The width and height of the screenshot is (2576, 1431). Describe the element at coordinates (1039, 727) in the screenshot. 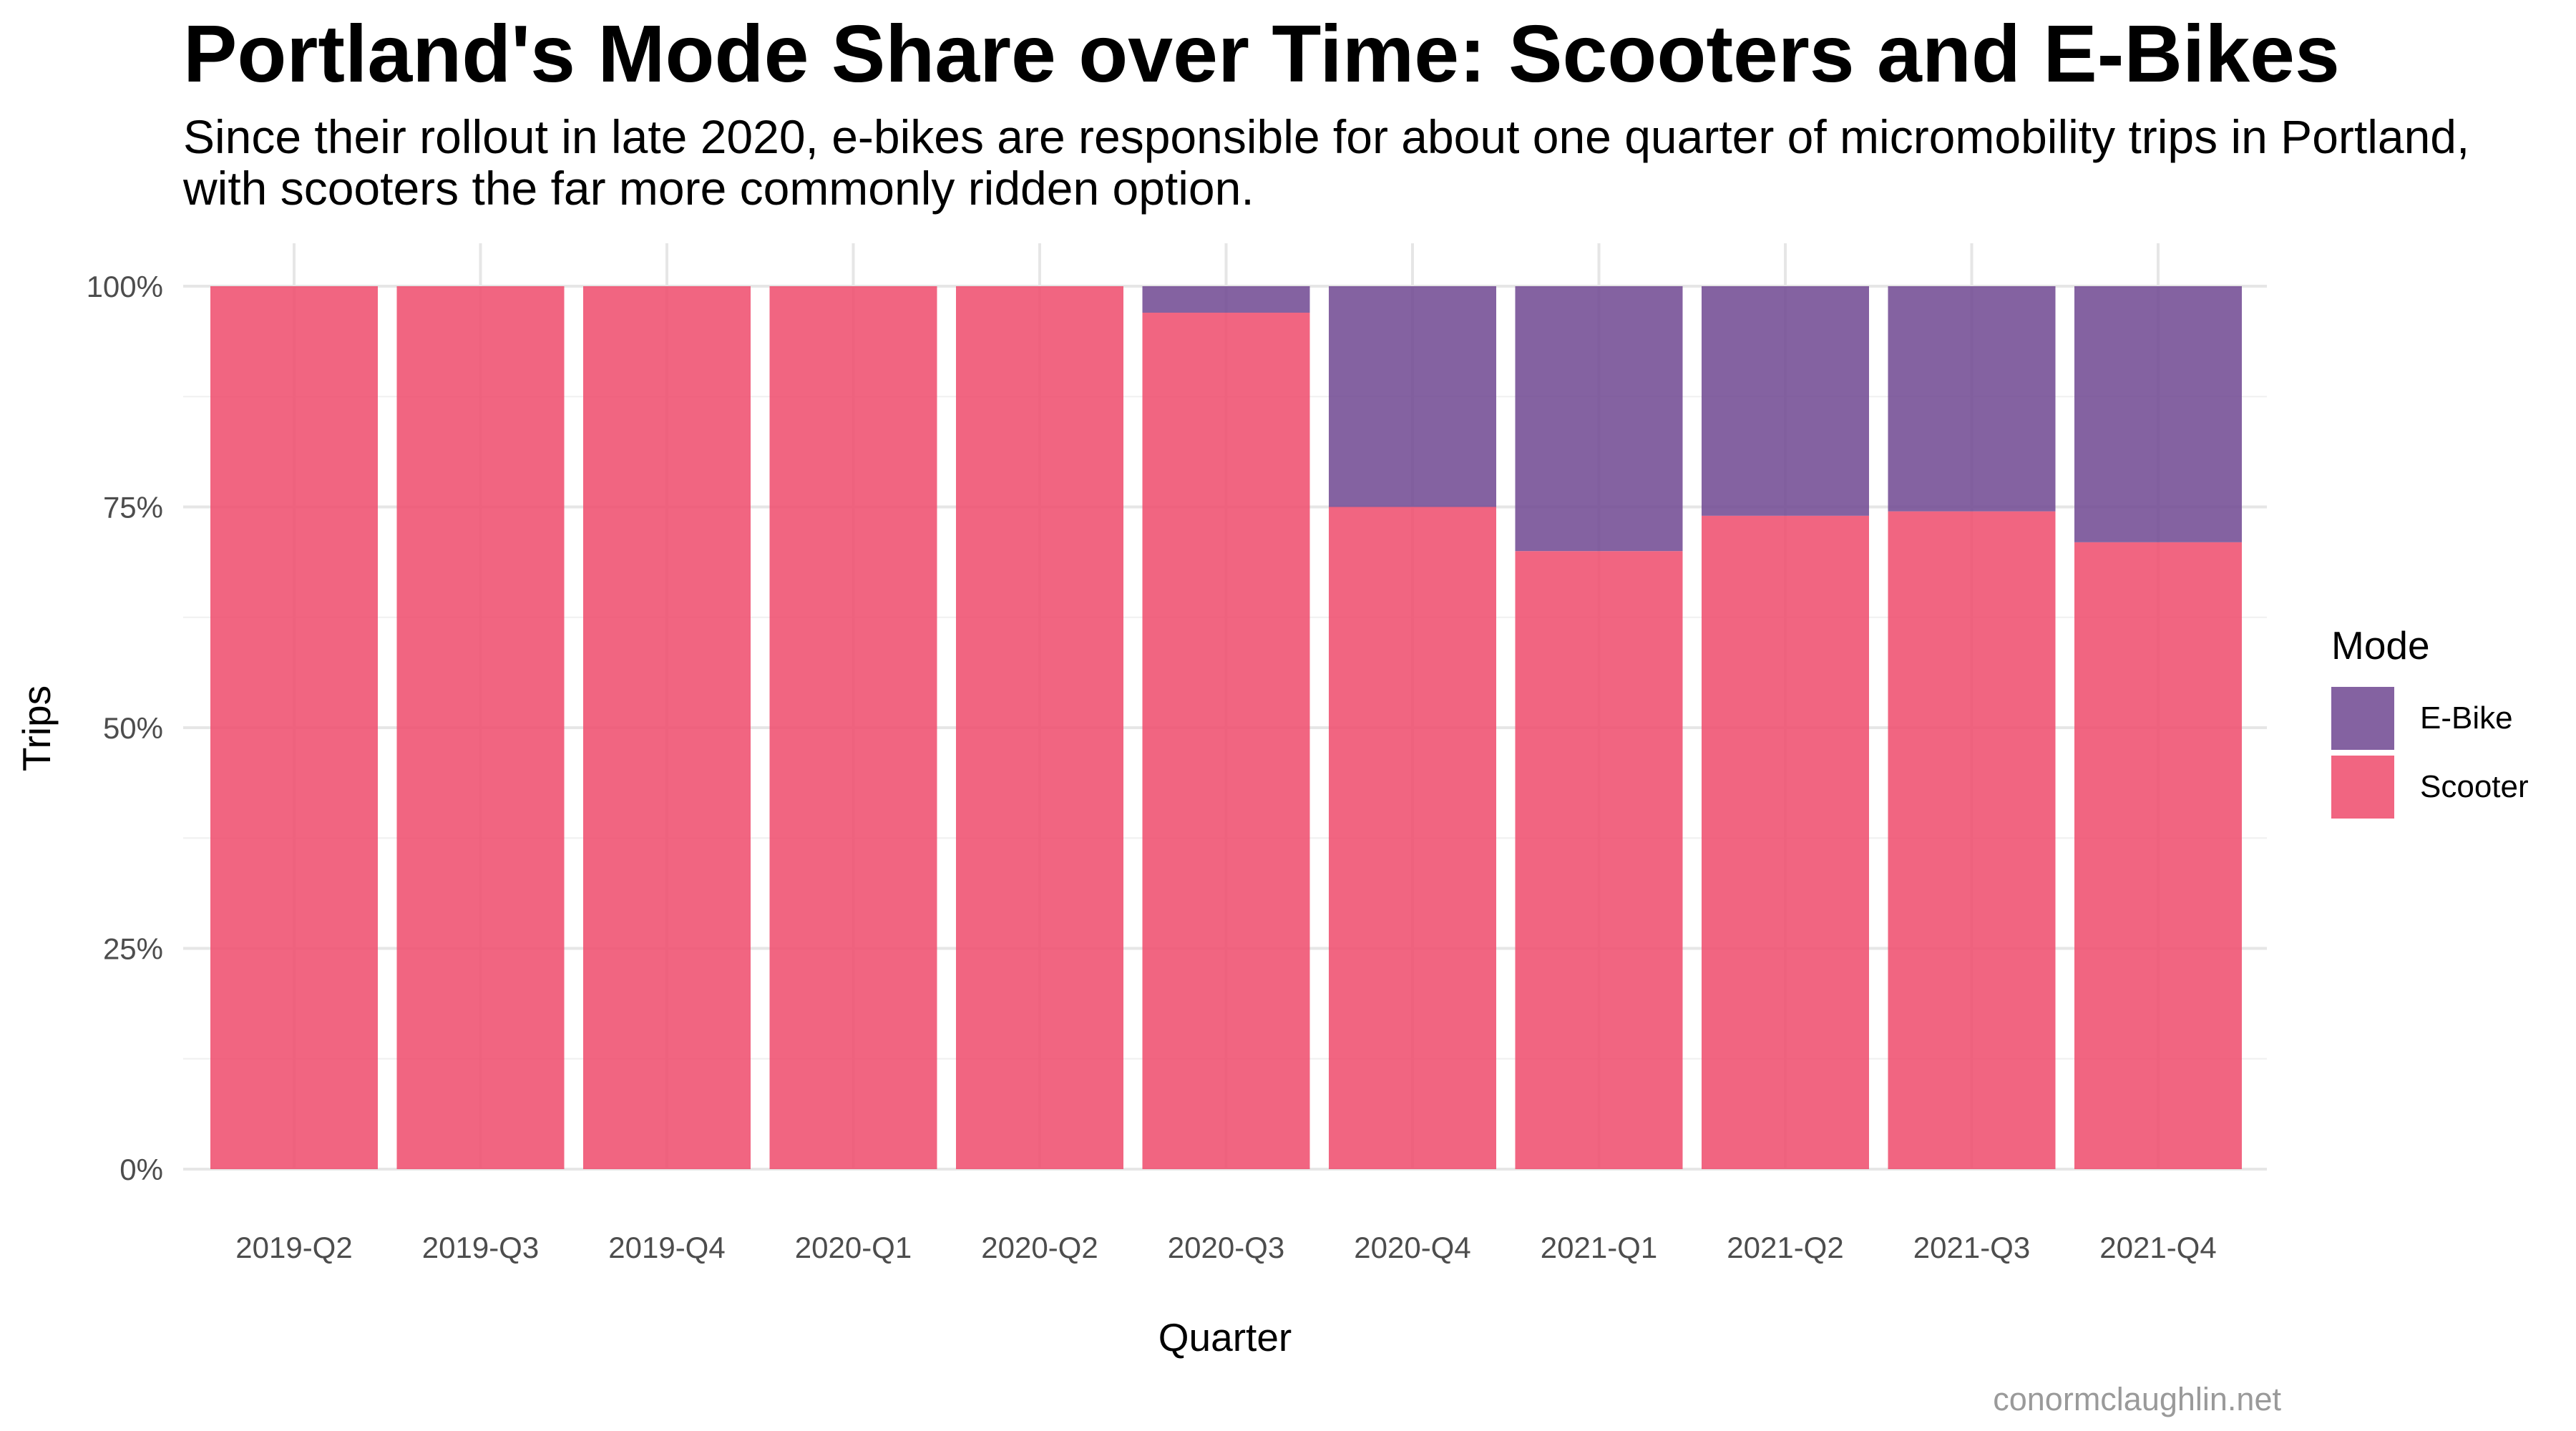

I see `bar-scooter-2020-Q2` at that location.